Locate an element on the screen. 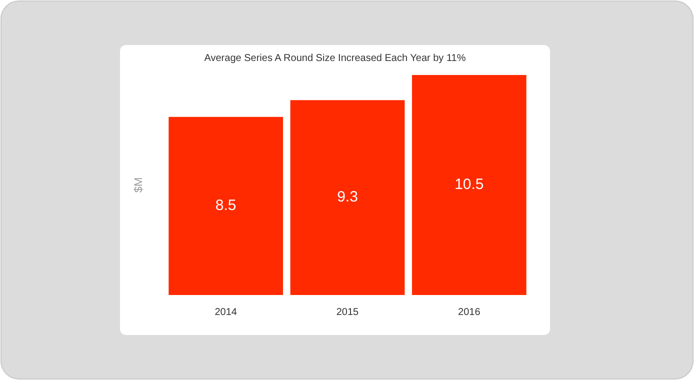 The height and width of the screenshot is (380, 694). x-tick-label: 2016 is located at coordinates (469, 312).